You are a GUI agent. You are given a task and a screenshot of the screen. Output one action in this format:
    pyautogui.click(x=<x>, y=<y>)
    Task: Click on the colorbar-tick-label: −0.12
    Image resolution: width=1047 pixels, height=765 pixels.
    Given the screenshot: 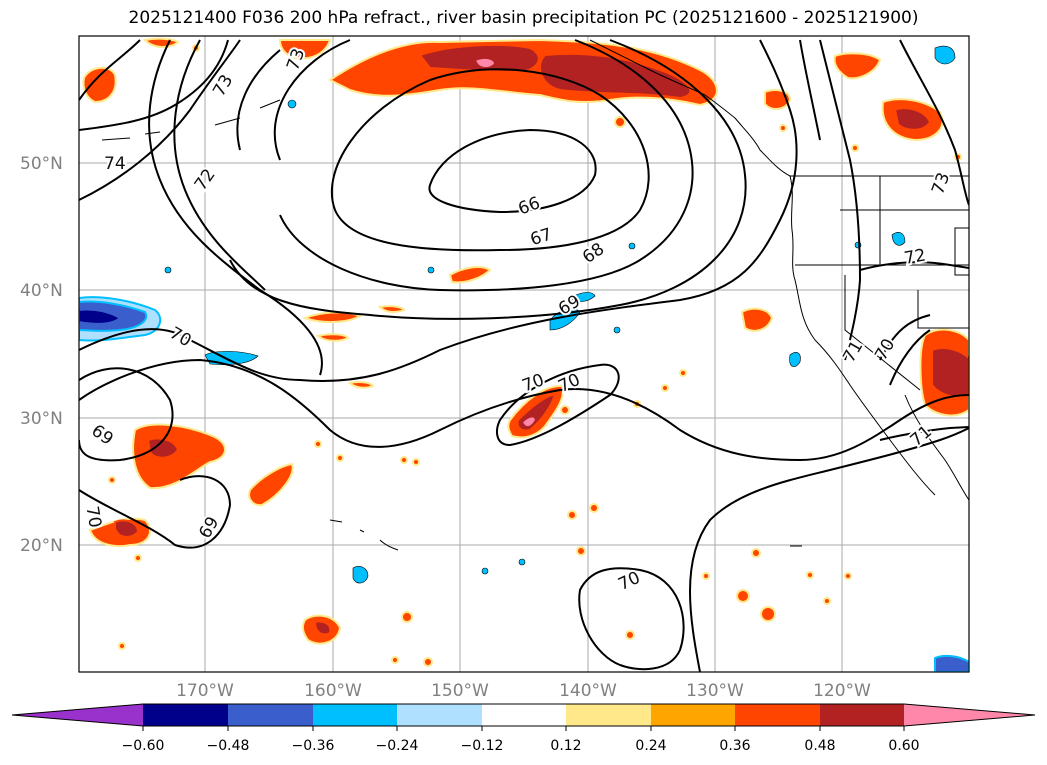 What is the action you would take?
    pyautogui.click(x=482, y=746)
    